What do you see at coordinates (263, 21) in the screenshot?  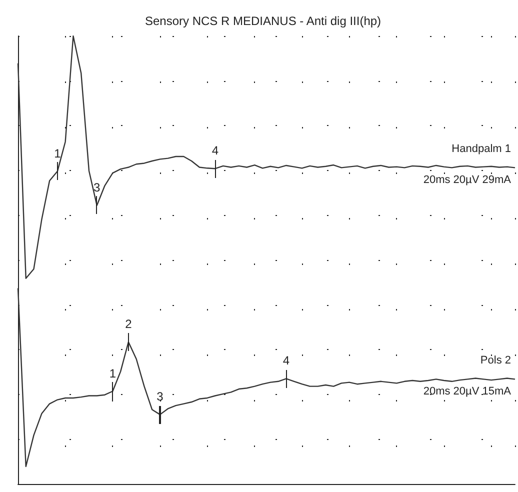 I see `chart-title: Sensory NCS R MEDIANUS - Anti dig III(hp)` at bounding box center [263, 21].